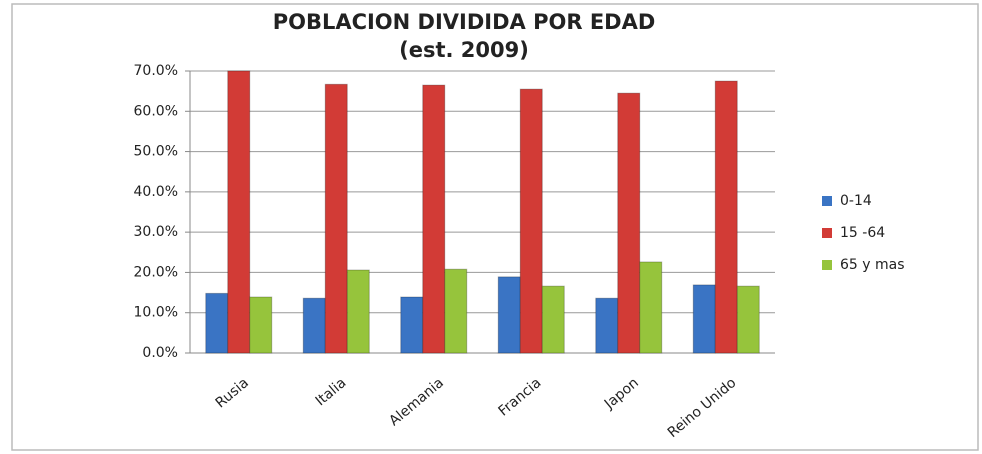  Describe the element at coordinates (872, 265) in the screenshot. I see `legend-label: 65 y mas` at that location.